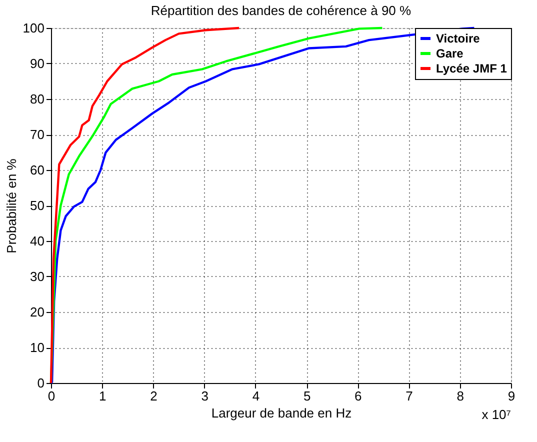 The image size is (537, 442). Describe the element at coordinates (11, 206) in the screenshot. I see `y-axis-title: Probabilité en %` at that location.